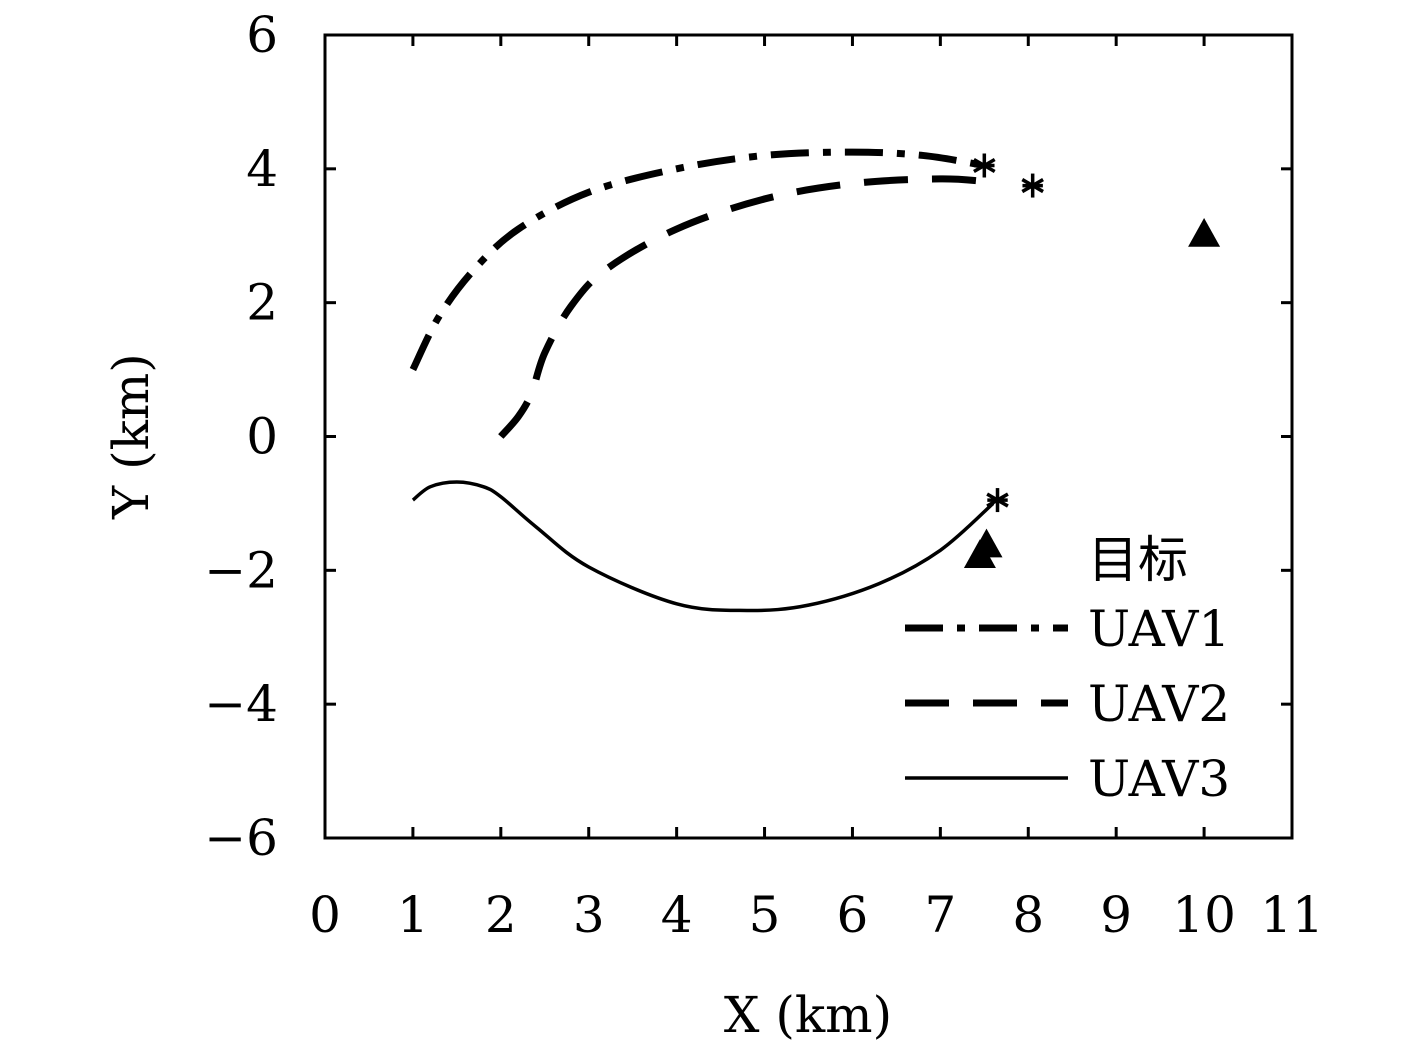 This screenshot has width=1417, height=1056. Describe the element at coordinates (413, 915) in the screenshot. I see `x-tick-label: 1` at that location.